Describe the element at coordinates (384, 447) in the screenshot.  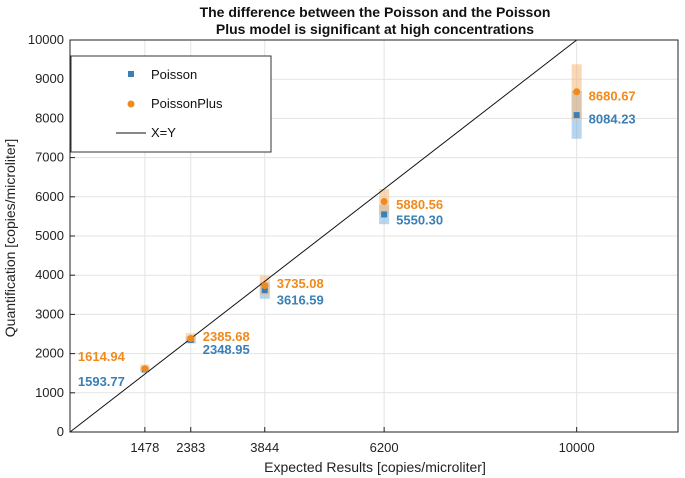
I see `x-tick-label: 6200` at that location.